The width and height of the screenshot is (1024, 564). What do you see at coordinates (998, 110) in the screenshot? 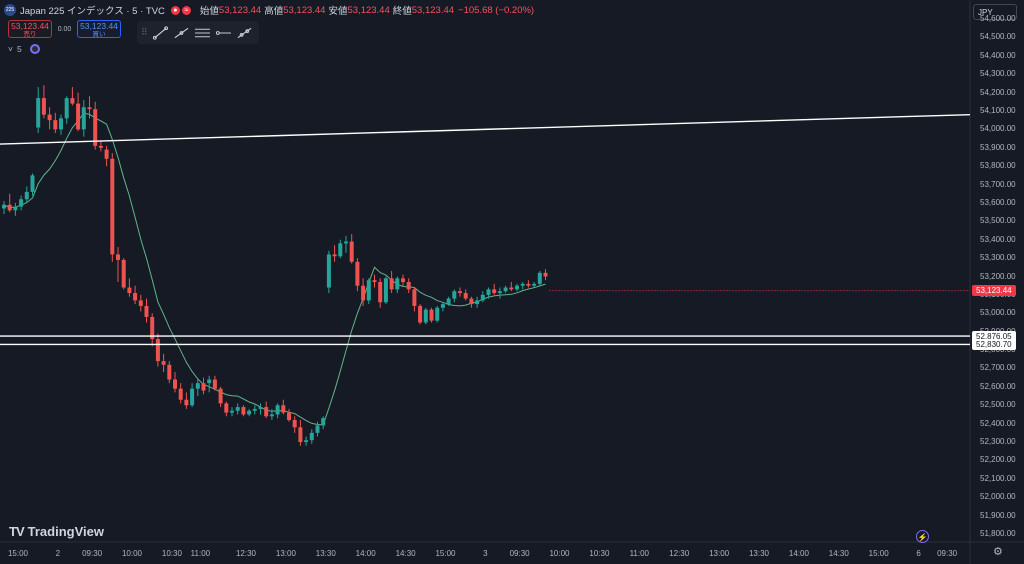
I see `price-tick-label: 54,100.00` at bounding box center [998, 110].